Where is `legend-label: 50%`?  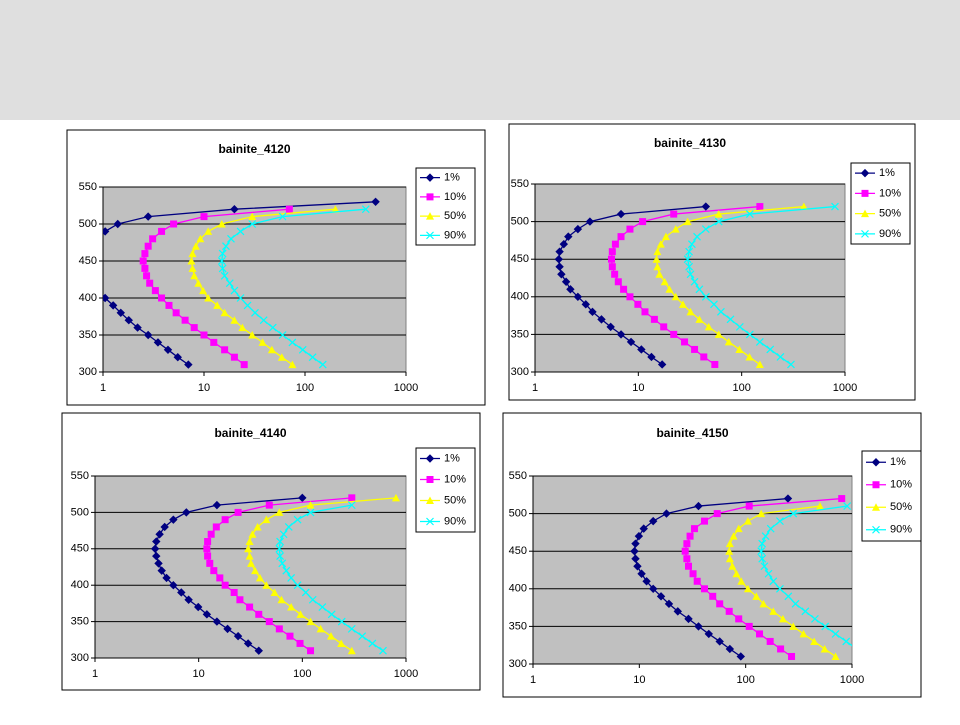
legend-label: 50% is located at coordinates (455, 216).